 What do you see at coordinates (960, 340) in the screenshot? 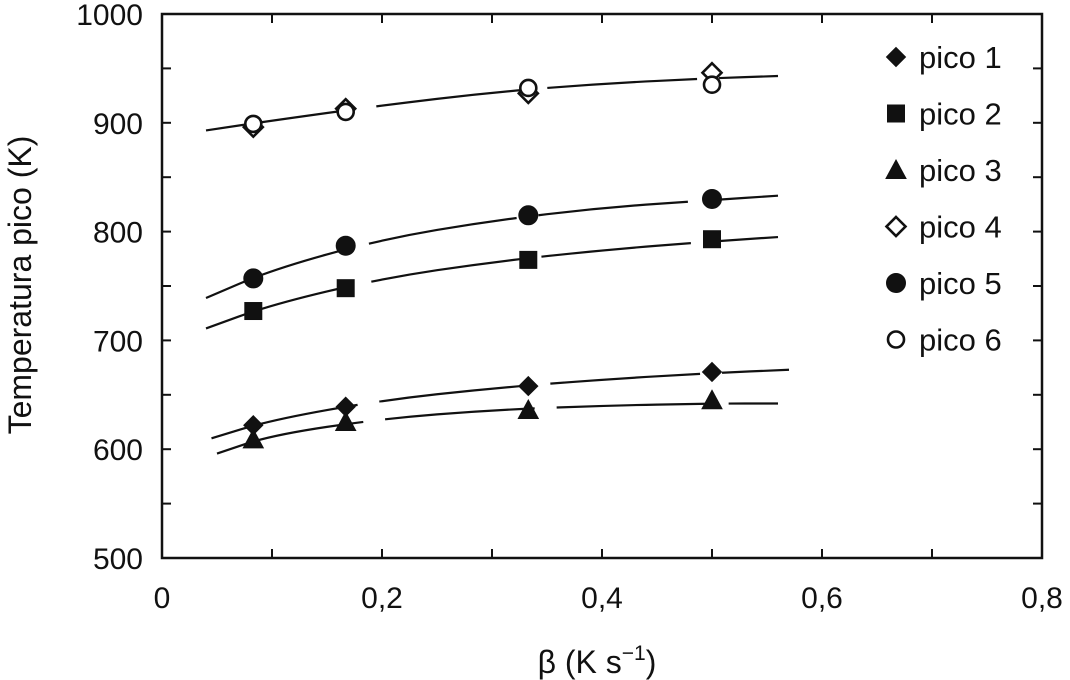
I see `legend-label-pico-6: pico 6` at bounding box center [960, 340].